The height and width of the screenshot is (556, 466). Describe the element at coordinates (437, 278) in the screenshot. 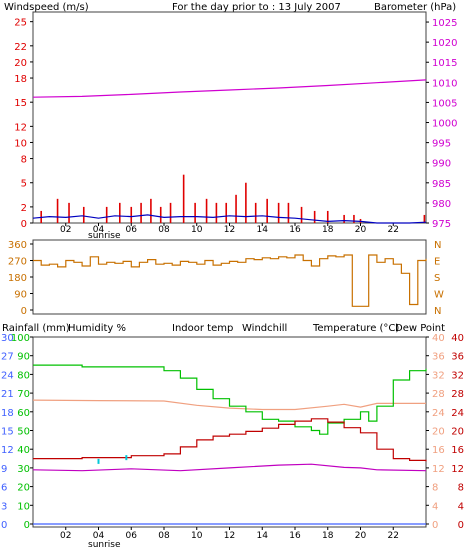

I see `compass-label: S` at that location.